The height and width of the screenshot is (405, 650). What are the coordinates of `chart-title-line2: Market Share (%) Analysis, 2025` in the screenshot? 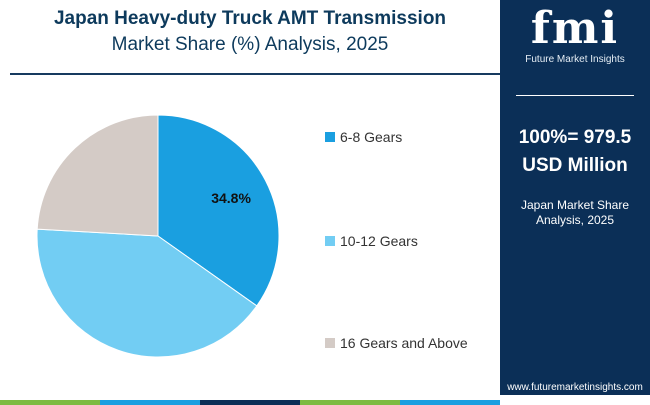 It's located at (250, 44).